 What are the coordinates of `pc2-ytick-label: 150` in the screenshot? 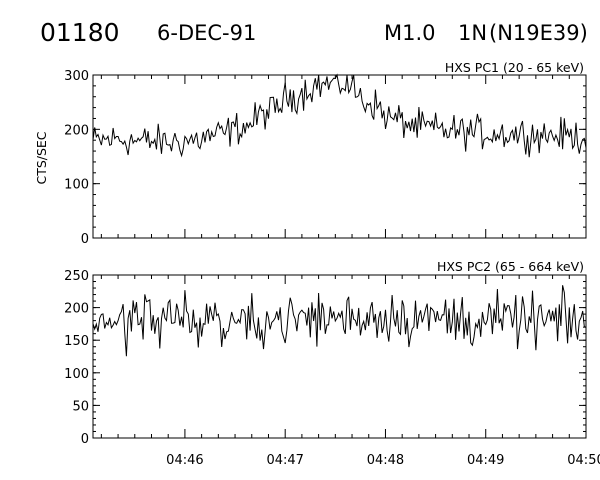 It's located at (76, 341).